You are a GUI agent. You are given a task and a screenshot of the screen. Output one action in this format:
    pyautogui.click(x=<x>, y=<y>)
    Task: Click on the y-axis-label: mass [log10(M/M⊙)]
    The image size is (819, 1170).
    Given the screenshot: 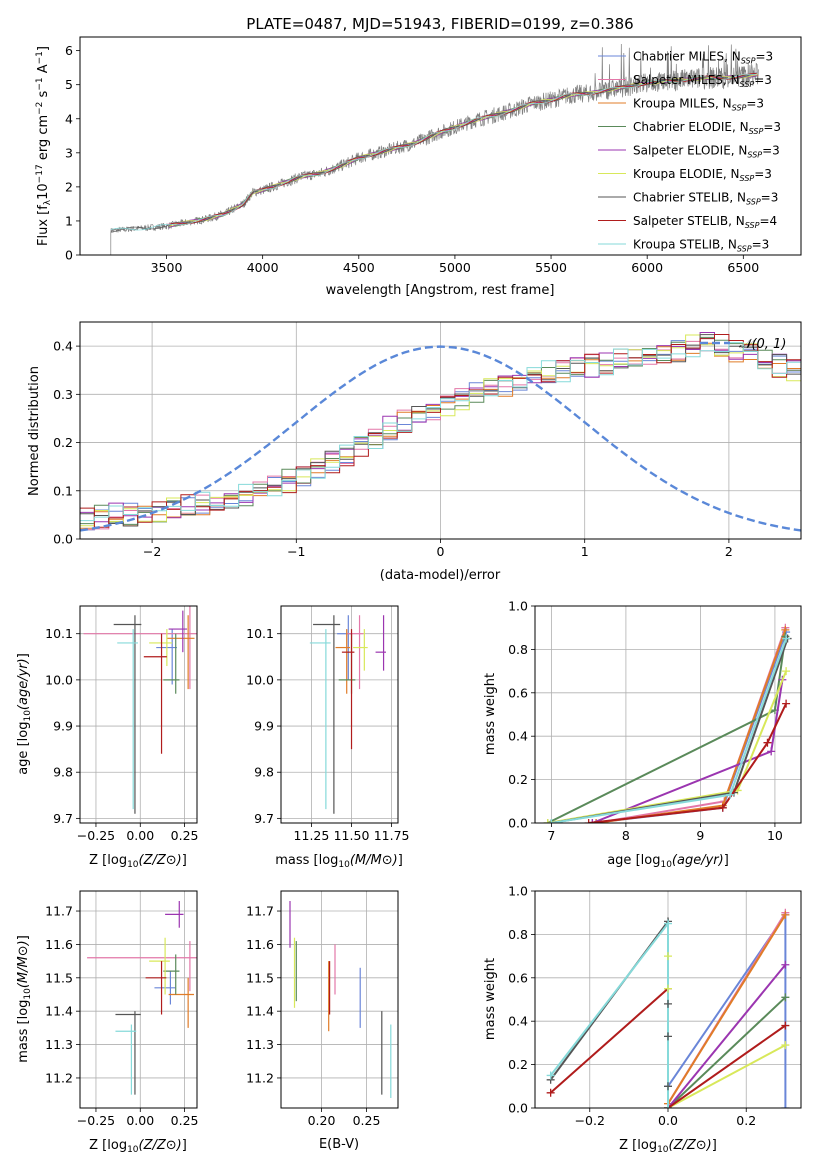 What is the action you would take?
    pyautogui.click(x=24, y=999)
    